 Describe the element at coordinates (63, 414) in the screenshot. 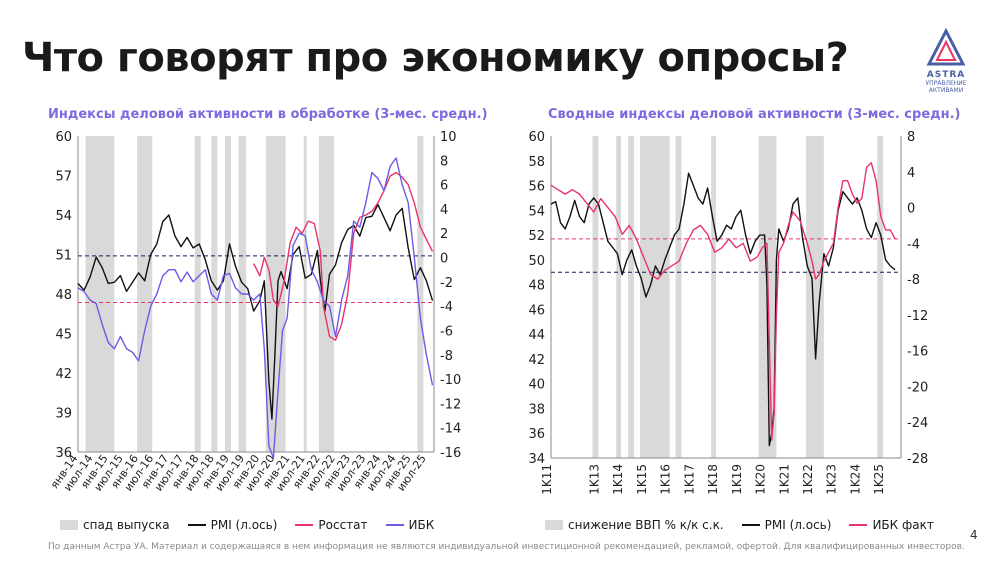

I see `y-left-tick-label: 39` at that location.